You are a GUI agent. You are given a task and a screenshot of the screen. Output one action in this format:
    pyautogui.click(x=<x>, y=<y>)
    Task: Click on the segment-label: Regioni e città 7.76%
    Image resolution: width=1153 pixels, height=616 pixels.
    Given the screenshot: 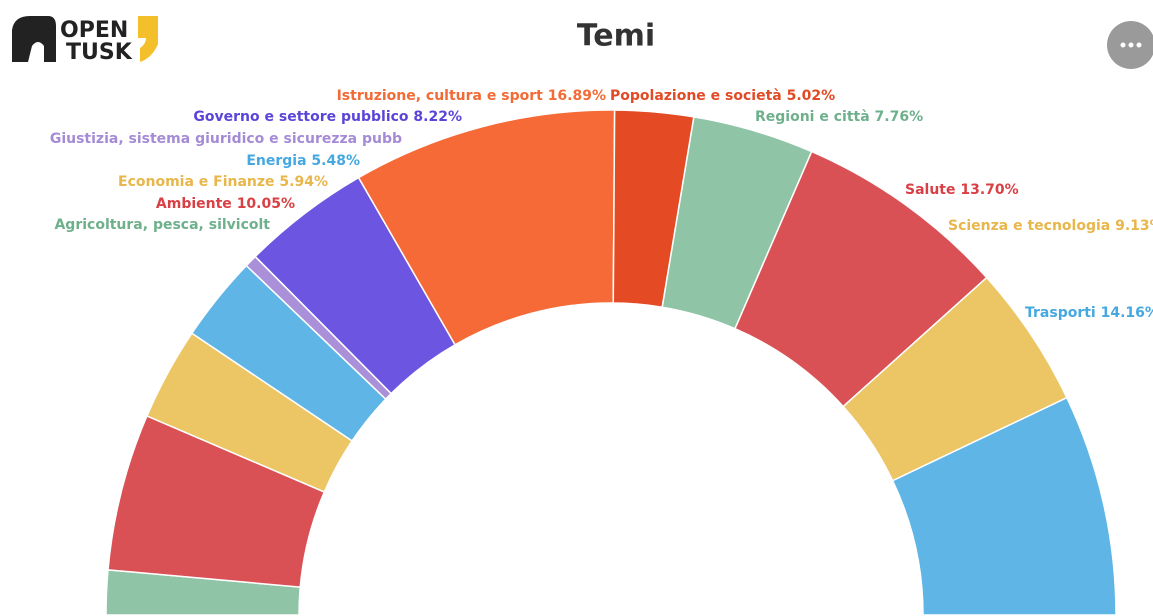 What is the action you would take?
    pyautogui.click(x=839, y=117)
    